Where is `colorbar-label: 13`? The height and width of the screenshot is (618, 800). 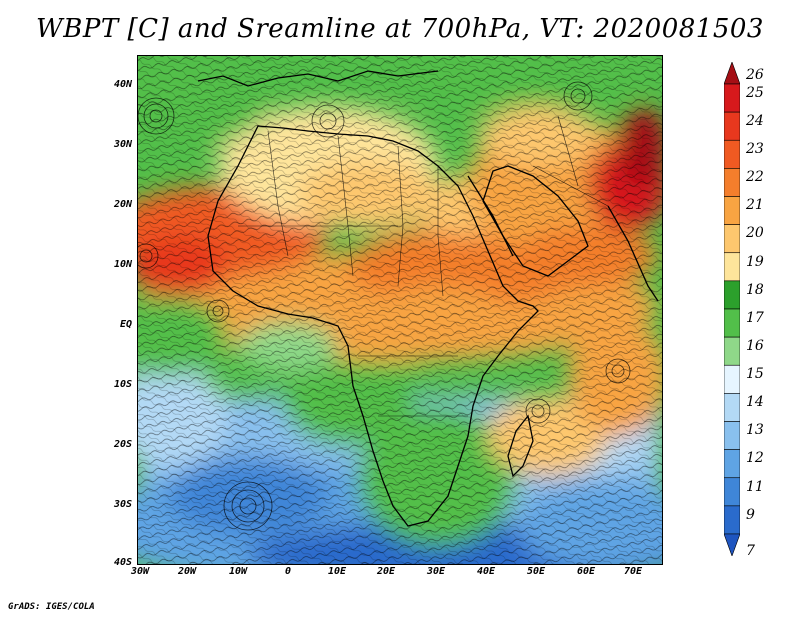 colorbar-label: 13 is located at coordinates (755, 430).